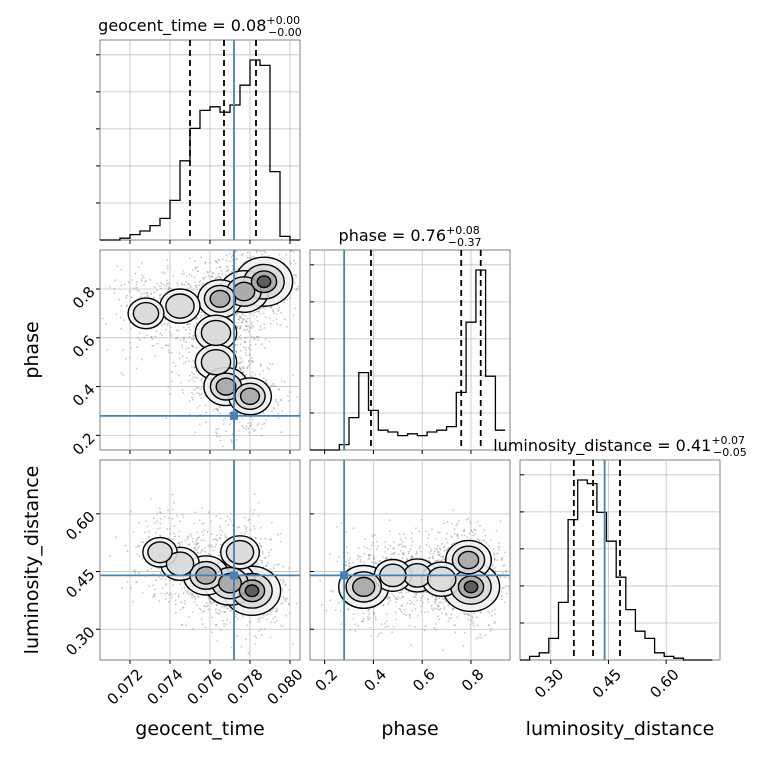  What do you see at coordinates (616, 570) in the screenshot?
I see `histogram-luminosity_distance` at bounding box center [616, 570].